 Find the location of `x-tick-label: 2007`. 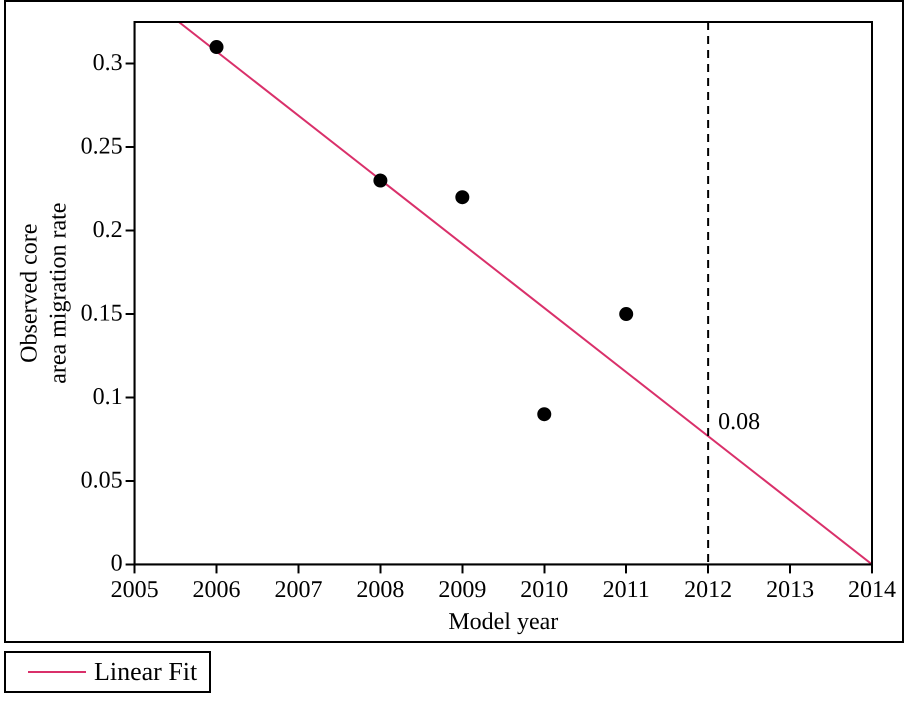

x-tick-label: 2007 is located at coordinates (298, 590).